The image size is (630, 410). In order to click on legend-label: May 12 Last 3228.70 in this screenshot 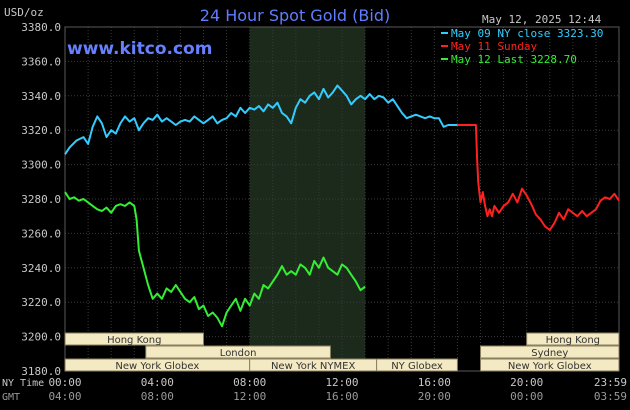, I will do `click(514, 59)`.